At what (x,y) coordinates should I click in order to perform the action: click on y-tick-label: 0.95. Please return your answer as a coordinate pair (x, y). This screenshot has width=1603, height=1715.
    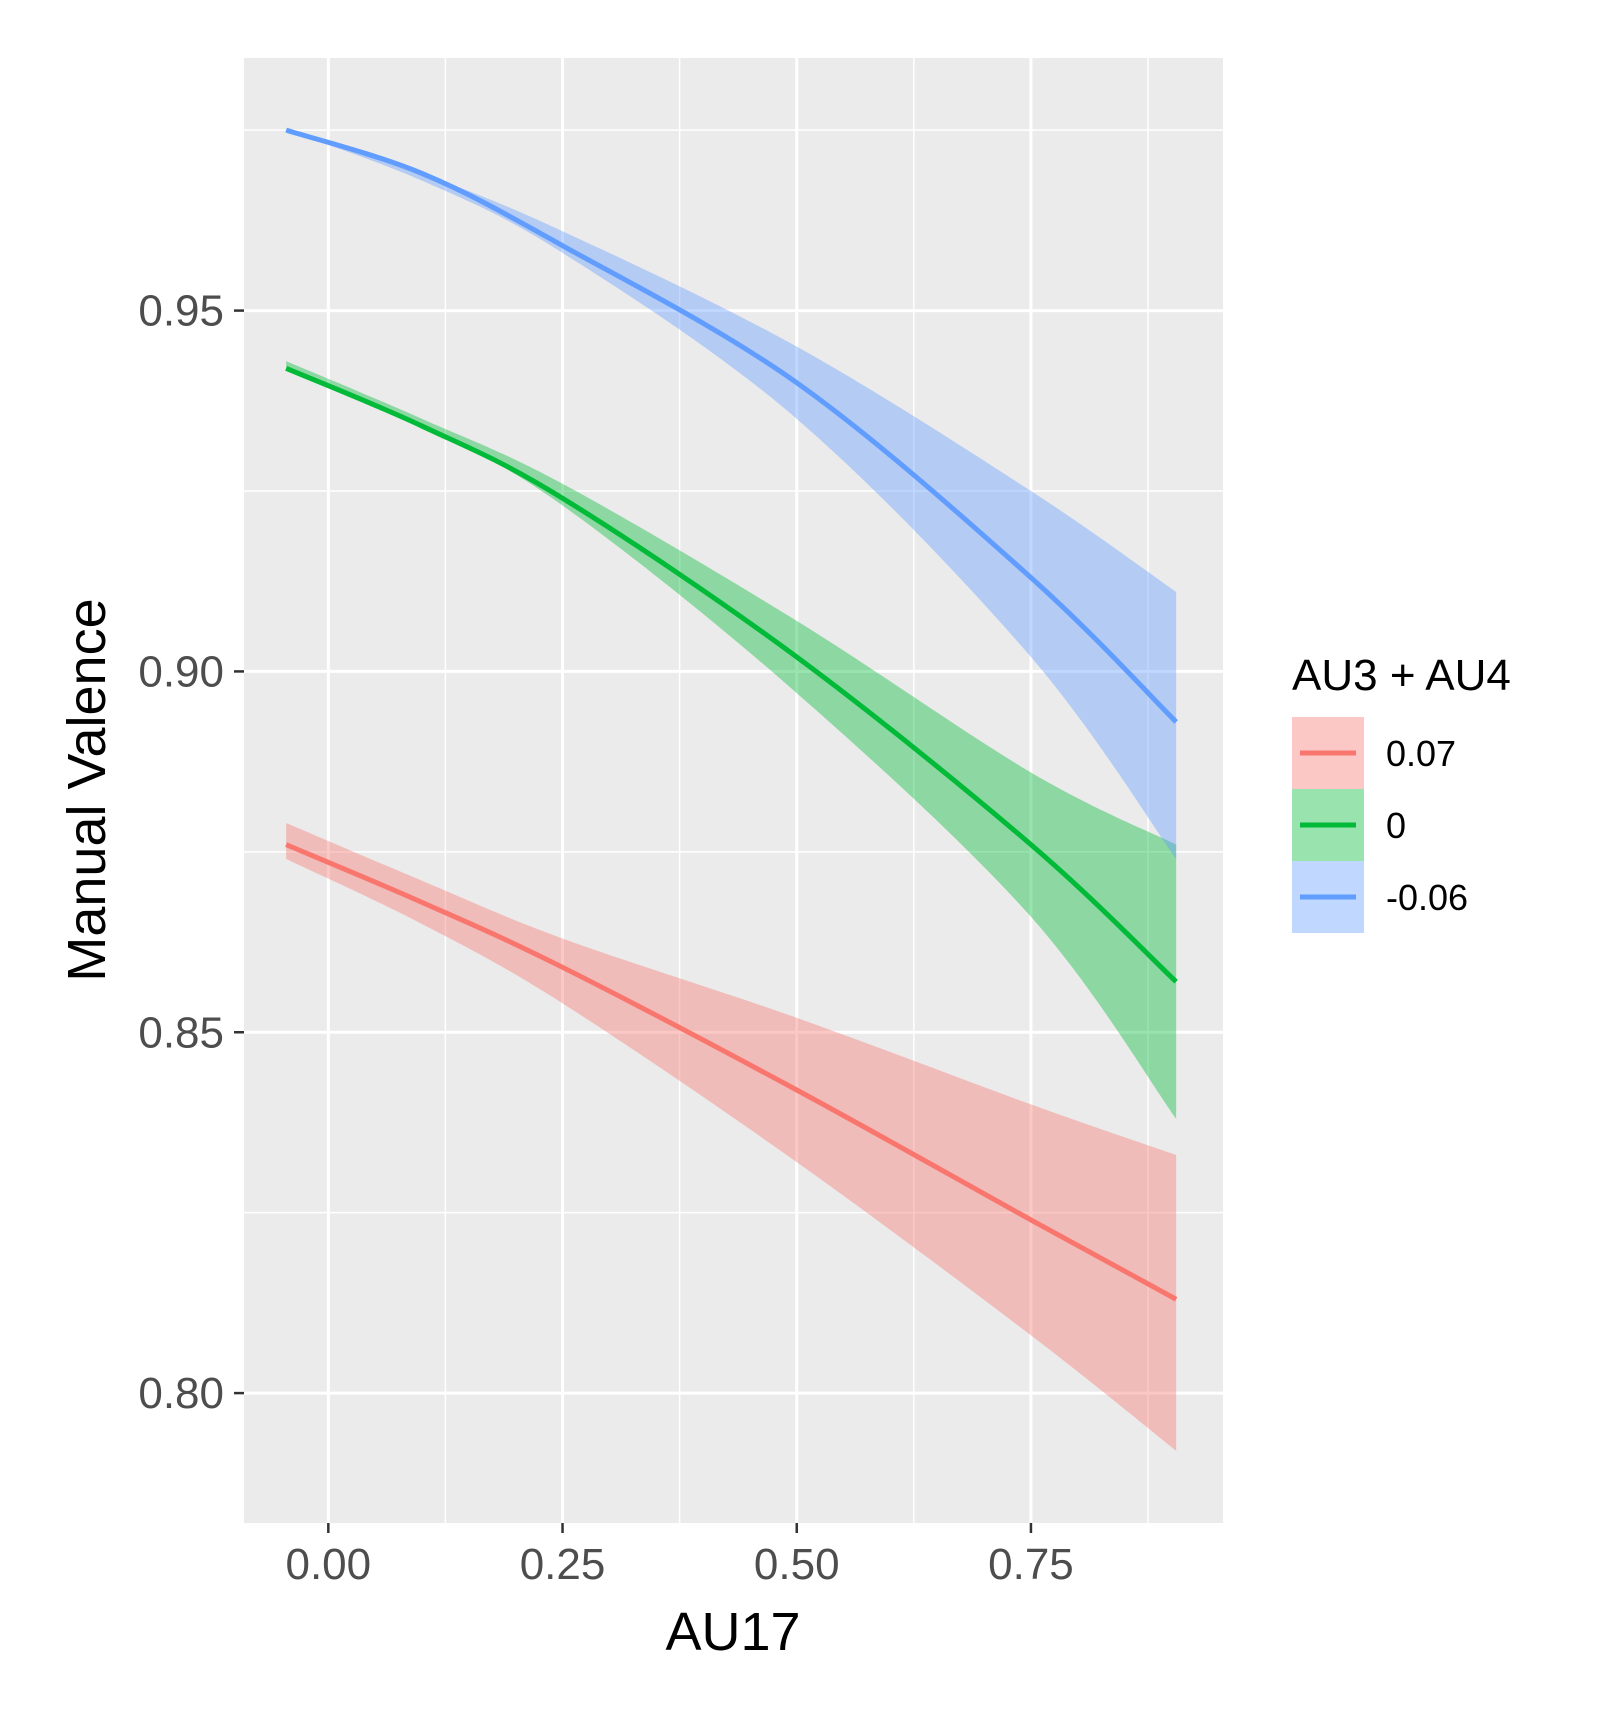
    Looking at the image, I should click on (181, 311).